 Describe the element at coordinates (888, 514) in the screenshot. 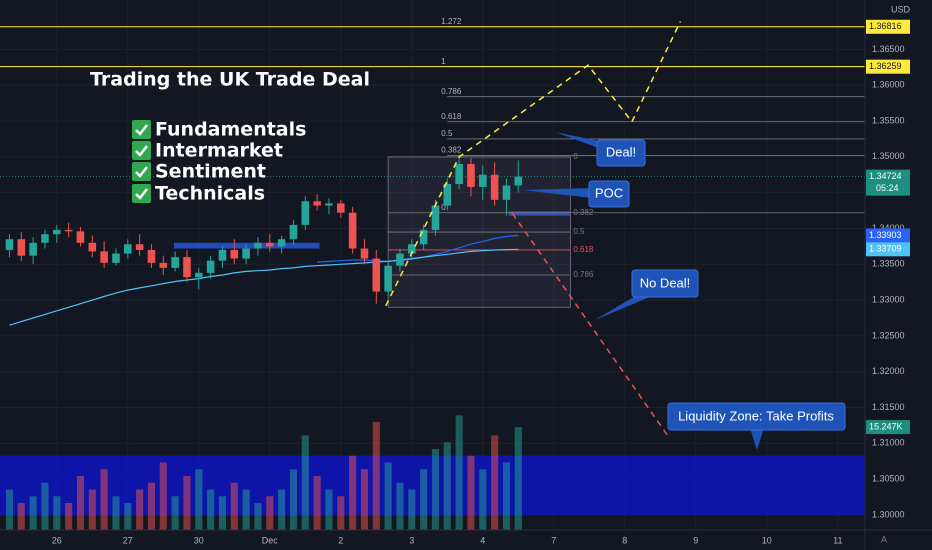

I see `y-tick-label: 1.30000` at that location.